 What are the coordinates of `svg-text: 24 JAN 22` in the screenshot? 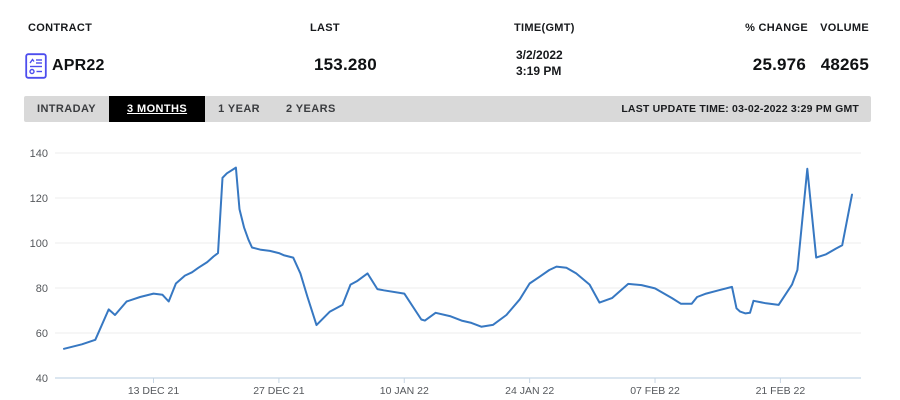 It's located at (529, 391).